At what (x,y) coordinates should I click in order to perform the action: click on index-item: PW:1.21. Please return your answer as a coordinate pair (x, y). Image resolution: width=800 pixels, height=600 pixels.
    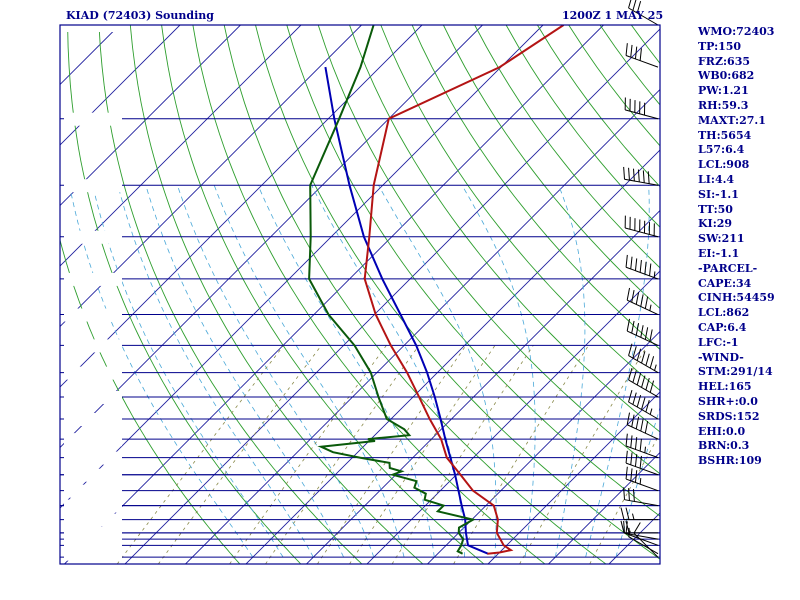
    Looking at the image, I should click on (723, 91).